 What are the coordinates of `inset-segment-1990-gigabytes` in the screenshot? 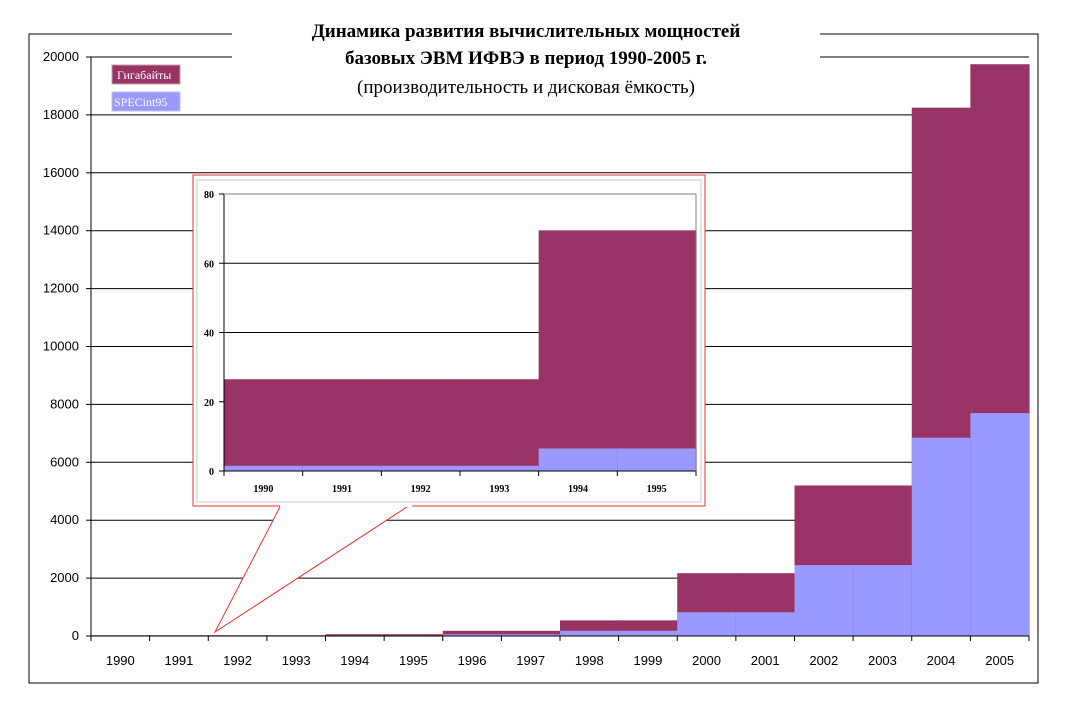 It's located at (264, 425).